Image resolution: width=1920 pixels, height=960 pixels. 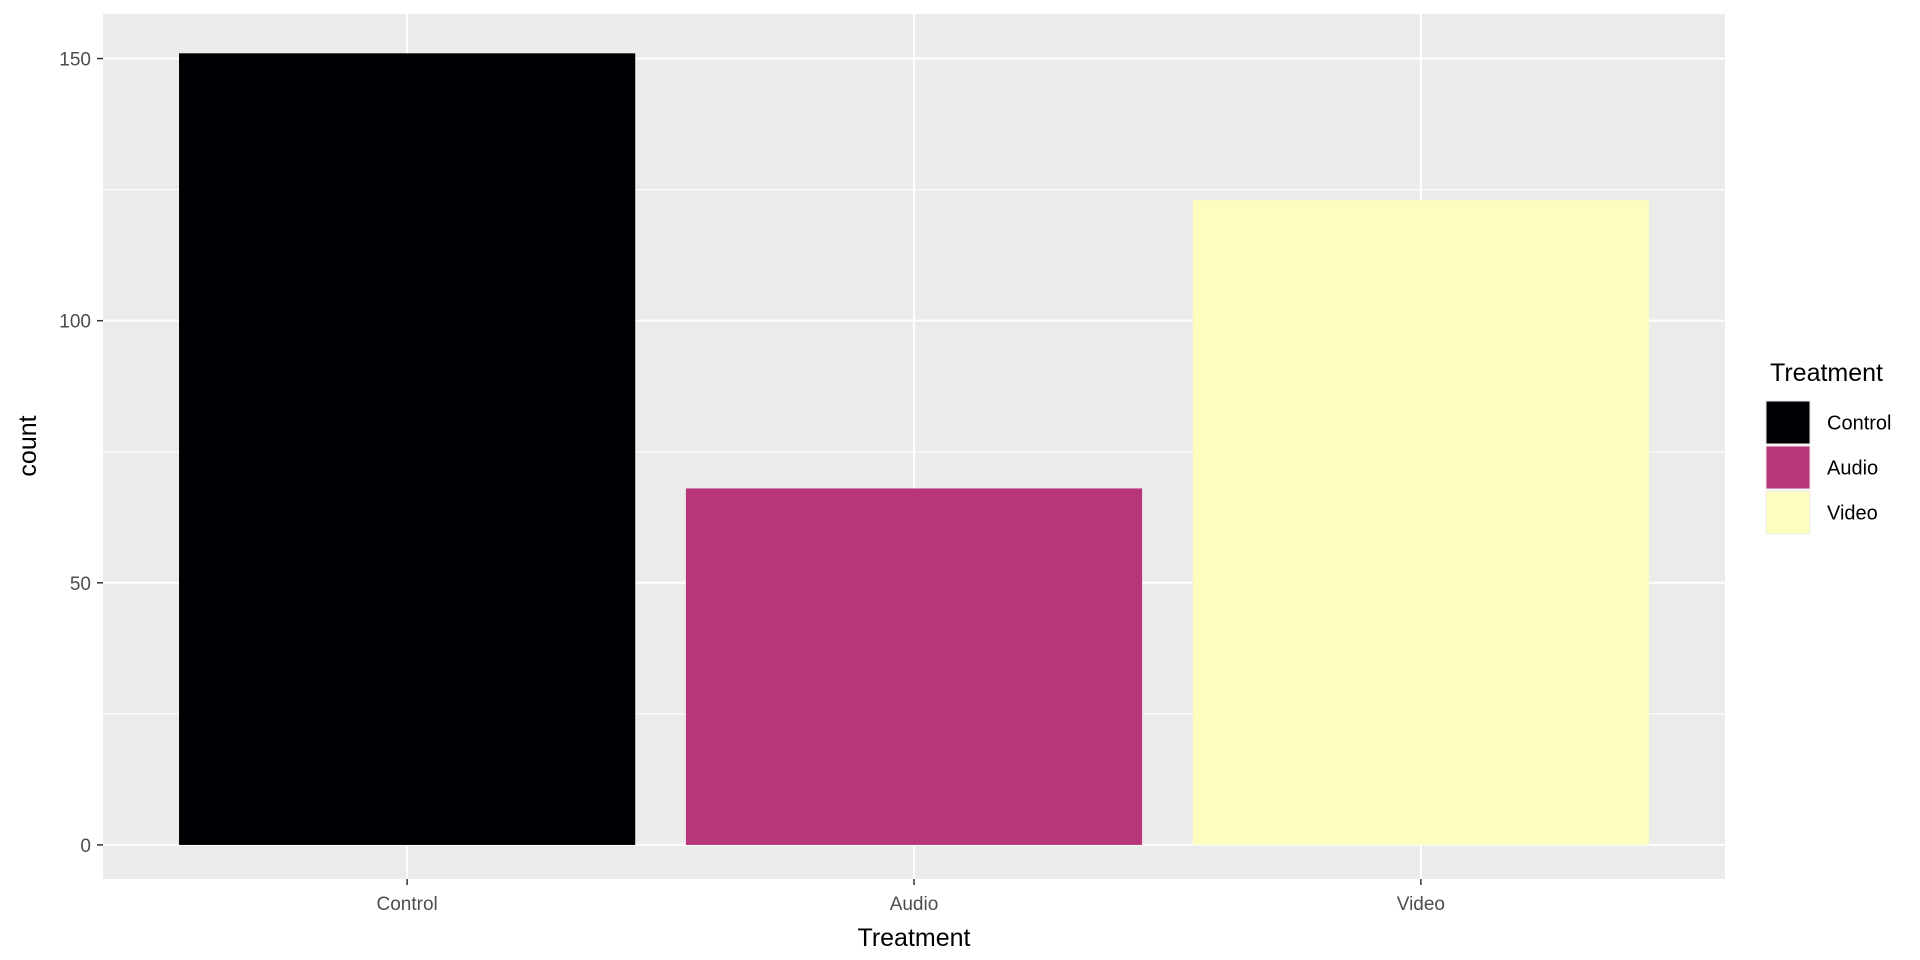 What do you see at coordinates (1788, 512) in the screenshot?
I see `legend-key-video` at bounding box center [1788, 512].